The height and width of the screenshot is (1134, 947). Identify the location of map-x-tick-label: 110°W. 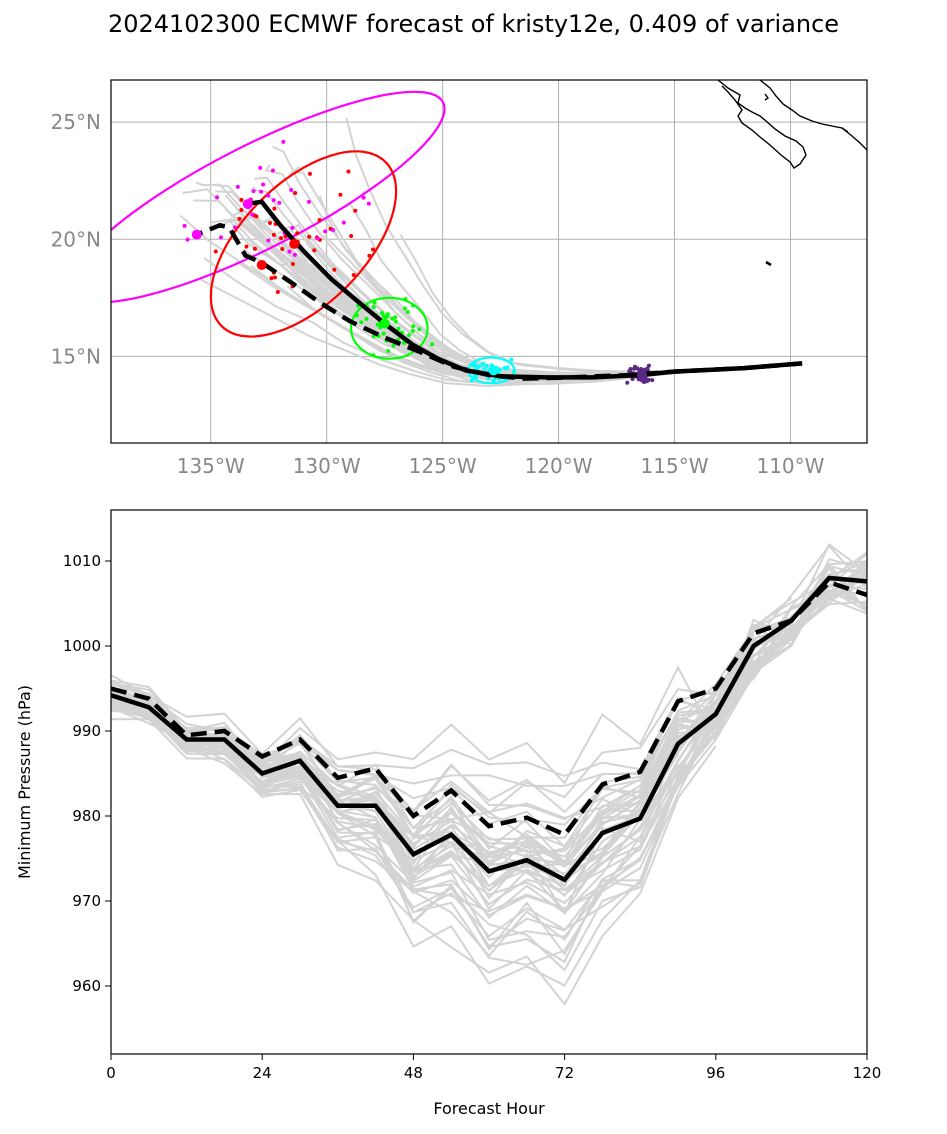
(790, 466).